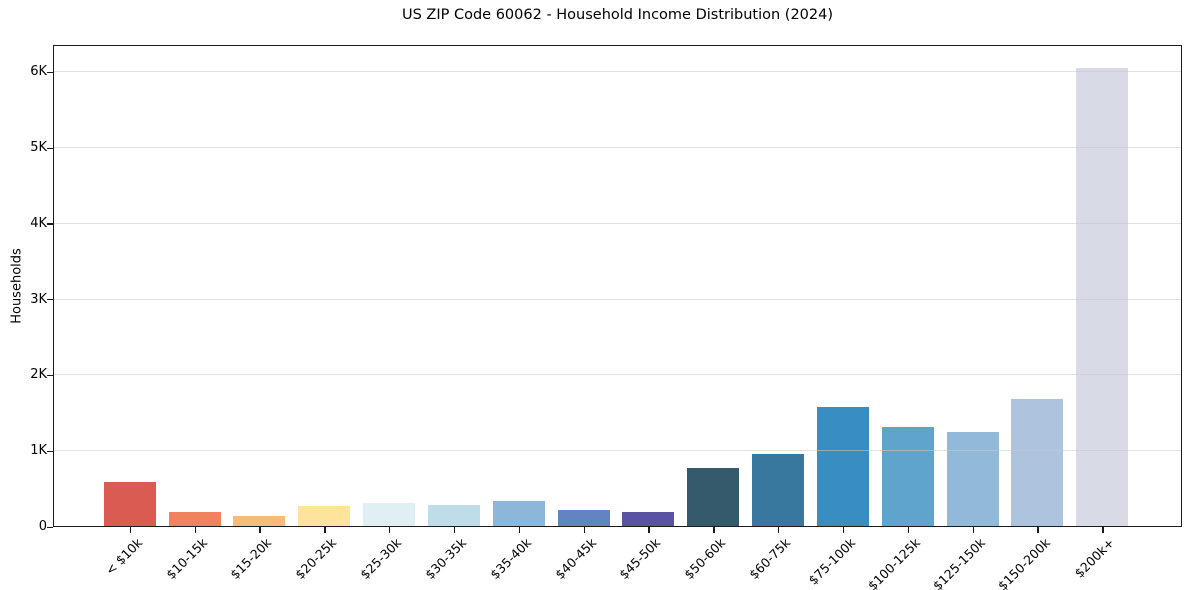 The width and height of the screenshot is (1189, 590). I want to click on x-tick-label-150-200k: $150-200k, so click(1023, 562).